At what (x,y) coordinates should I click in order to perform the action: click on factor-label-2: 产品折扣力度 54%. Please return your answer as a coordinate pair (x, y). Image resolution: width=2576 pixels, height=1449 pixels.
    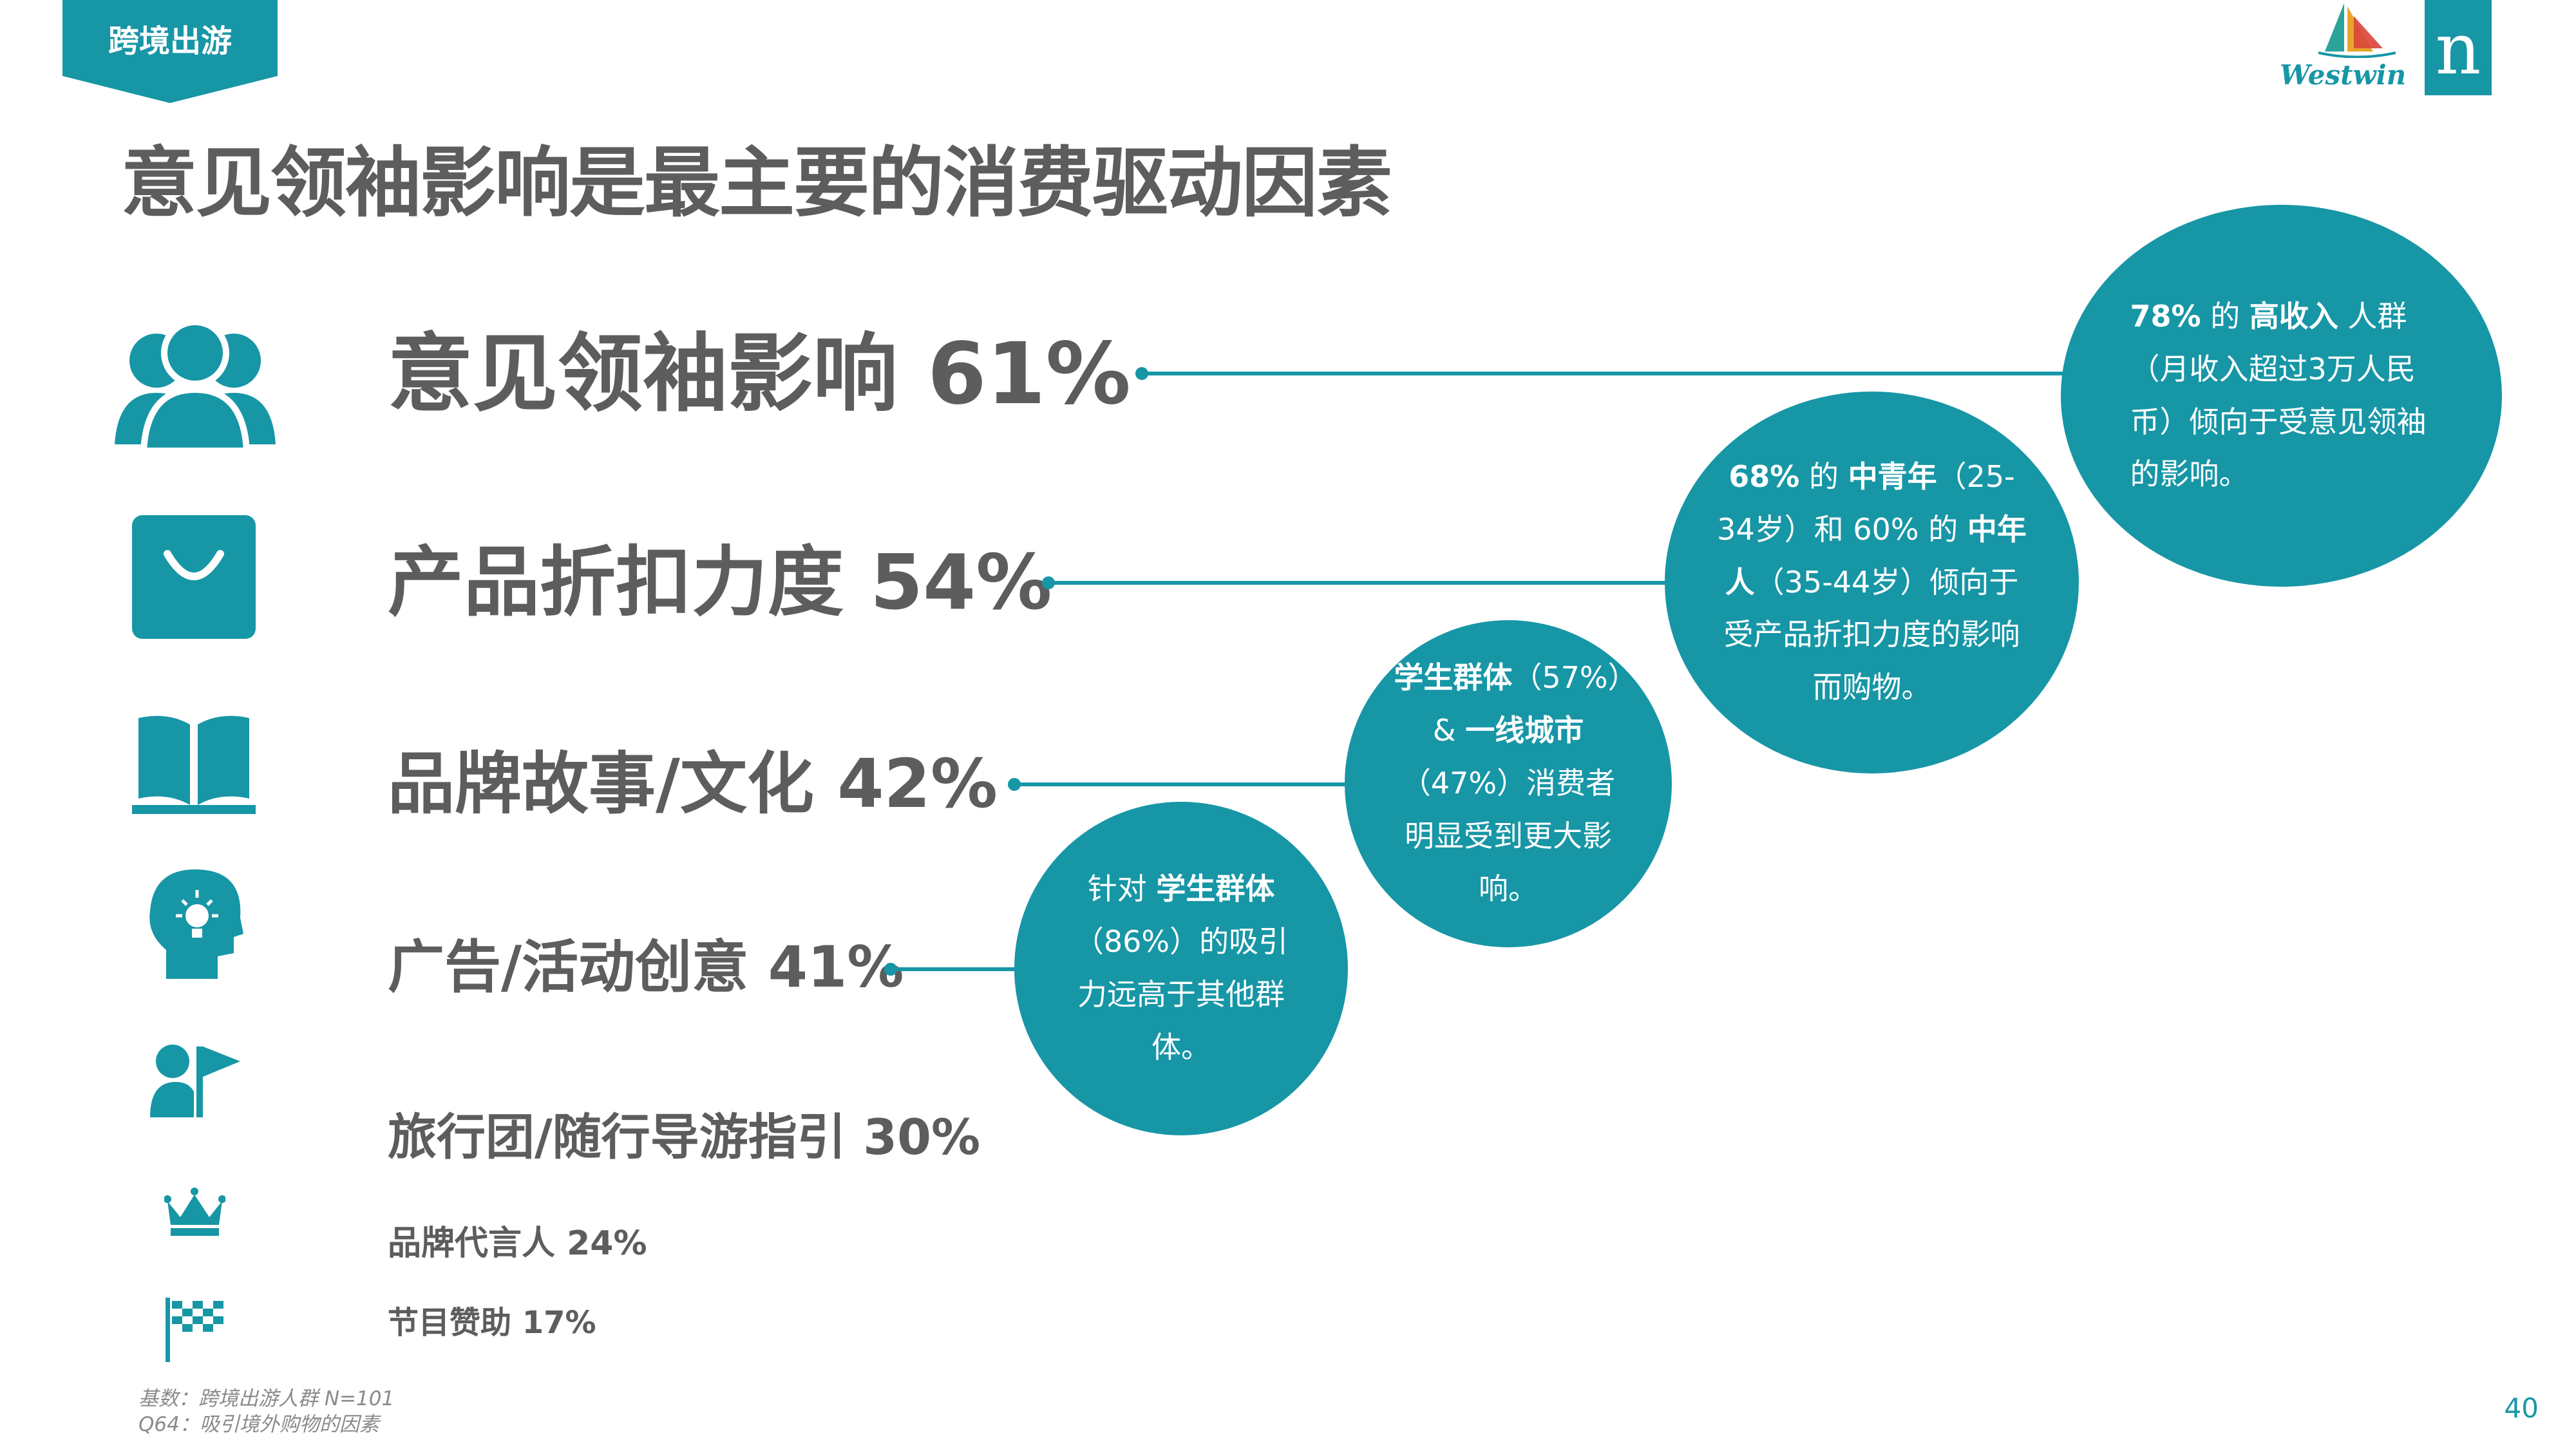
    Looking at the image, I should click on (720, 582).